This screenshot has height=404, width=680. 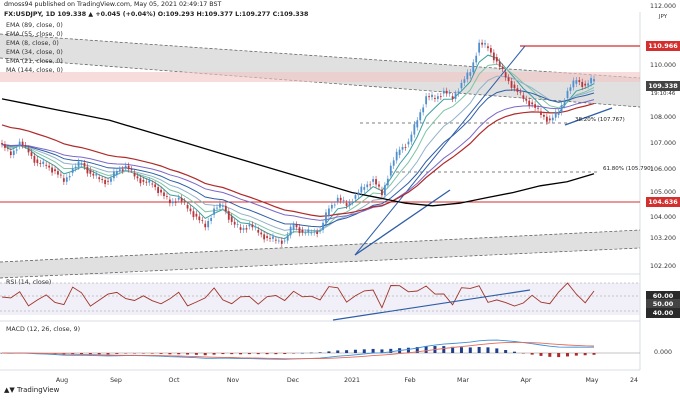 I want to click on x-tick: Feb, so click(x=410, y=380).